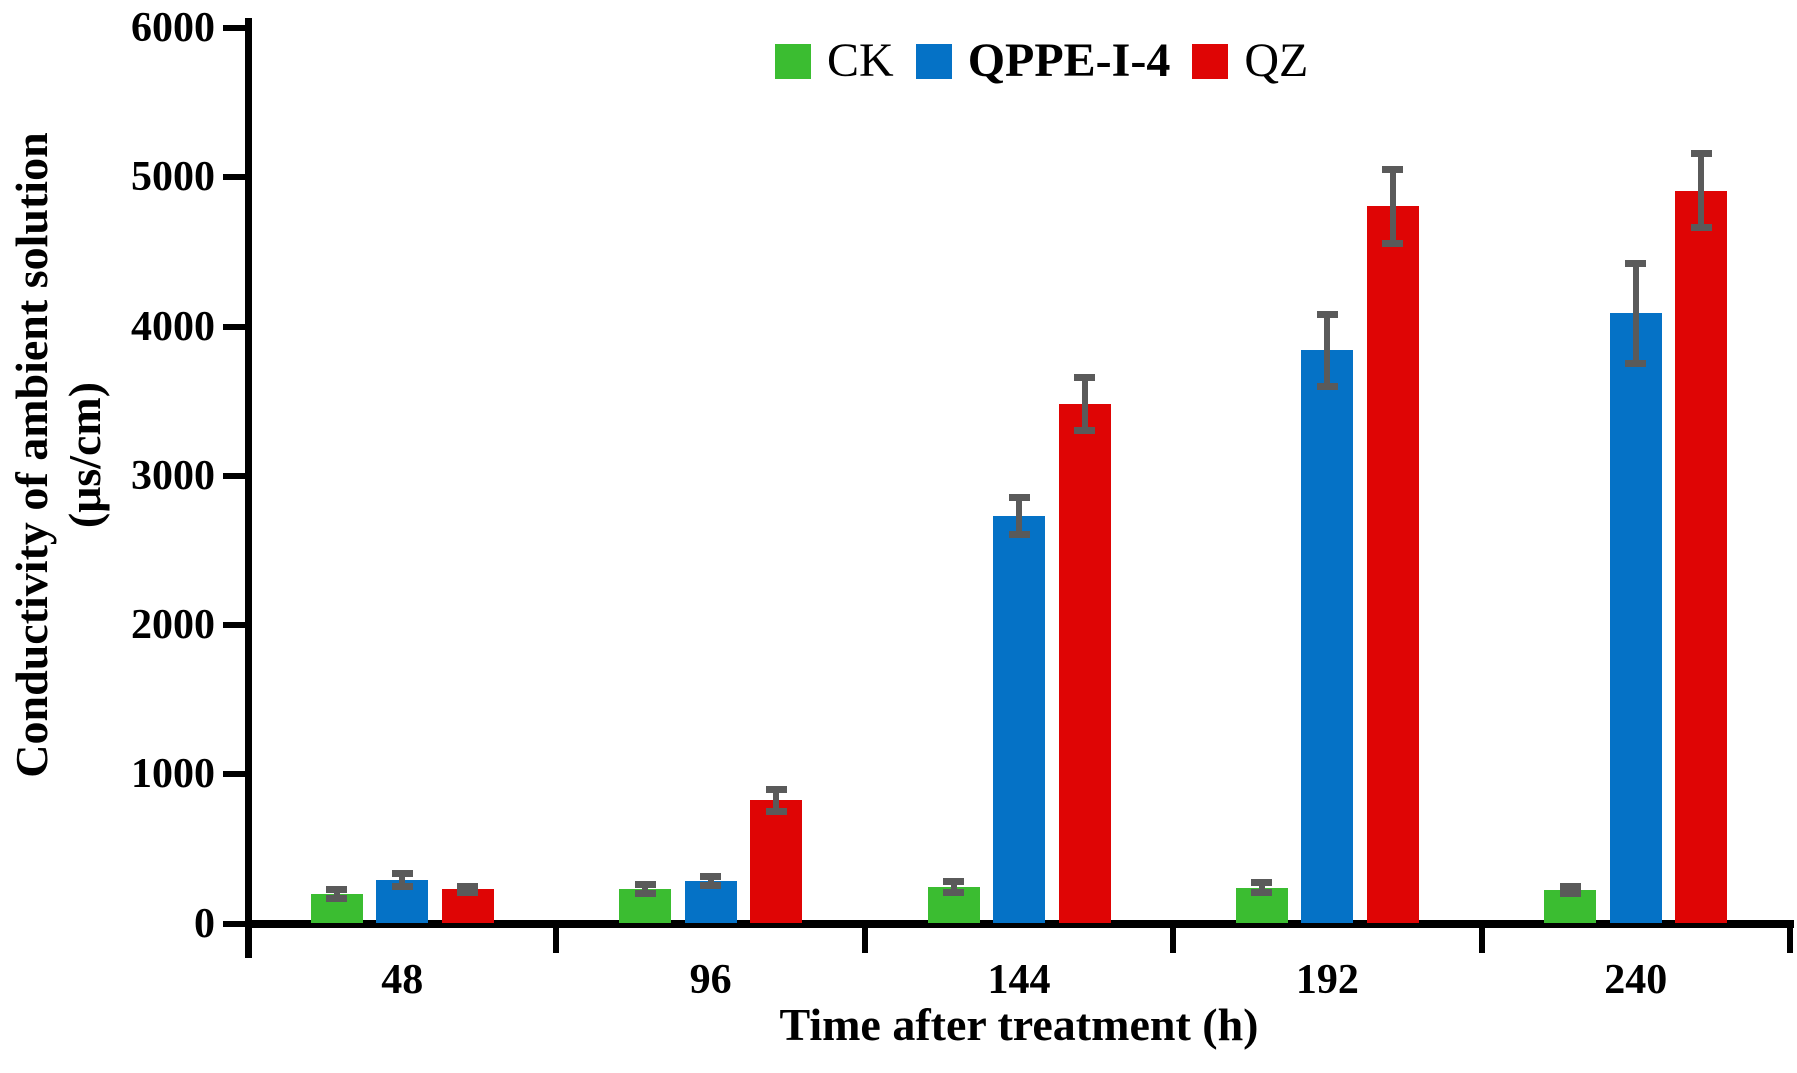  I want to click on x-tick-label: 144, so click(1019, 980).